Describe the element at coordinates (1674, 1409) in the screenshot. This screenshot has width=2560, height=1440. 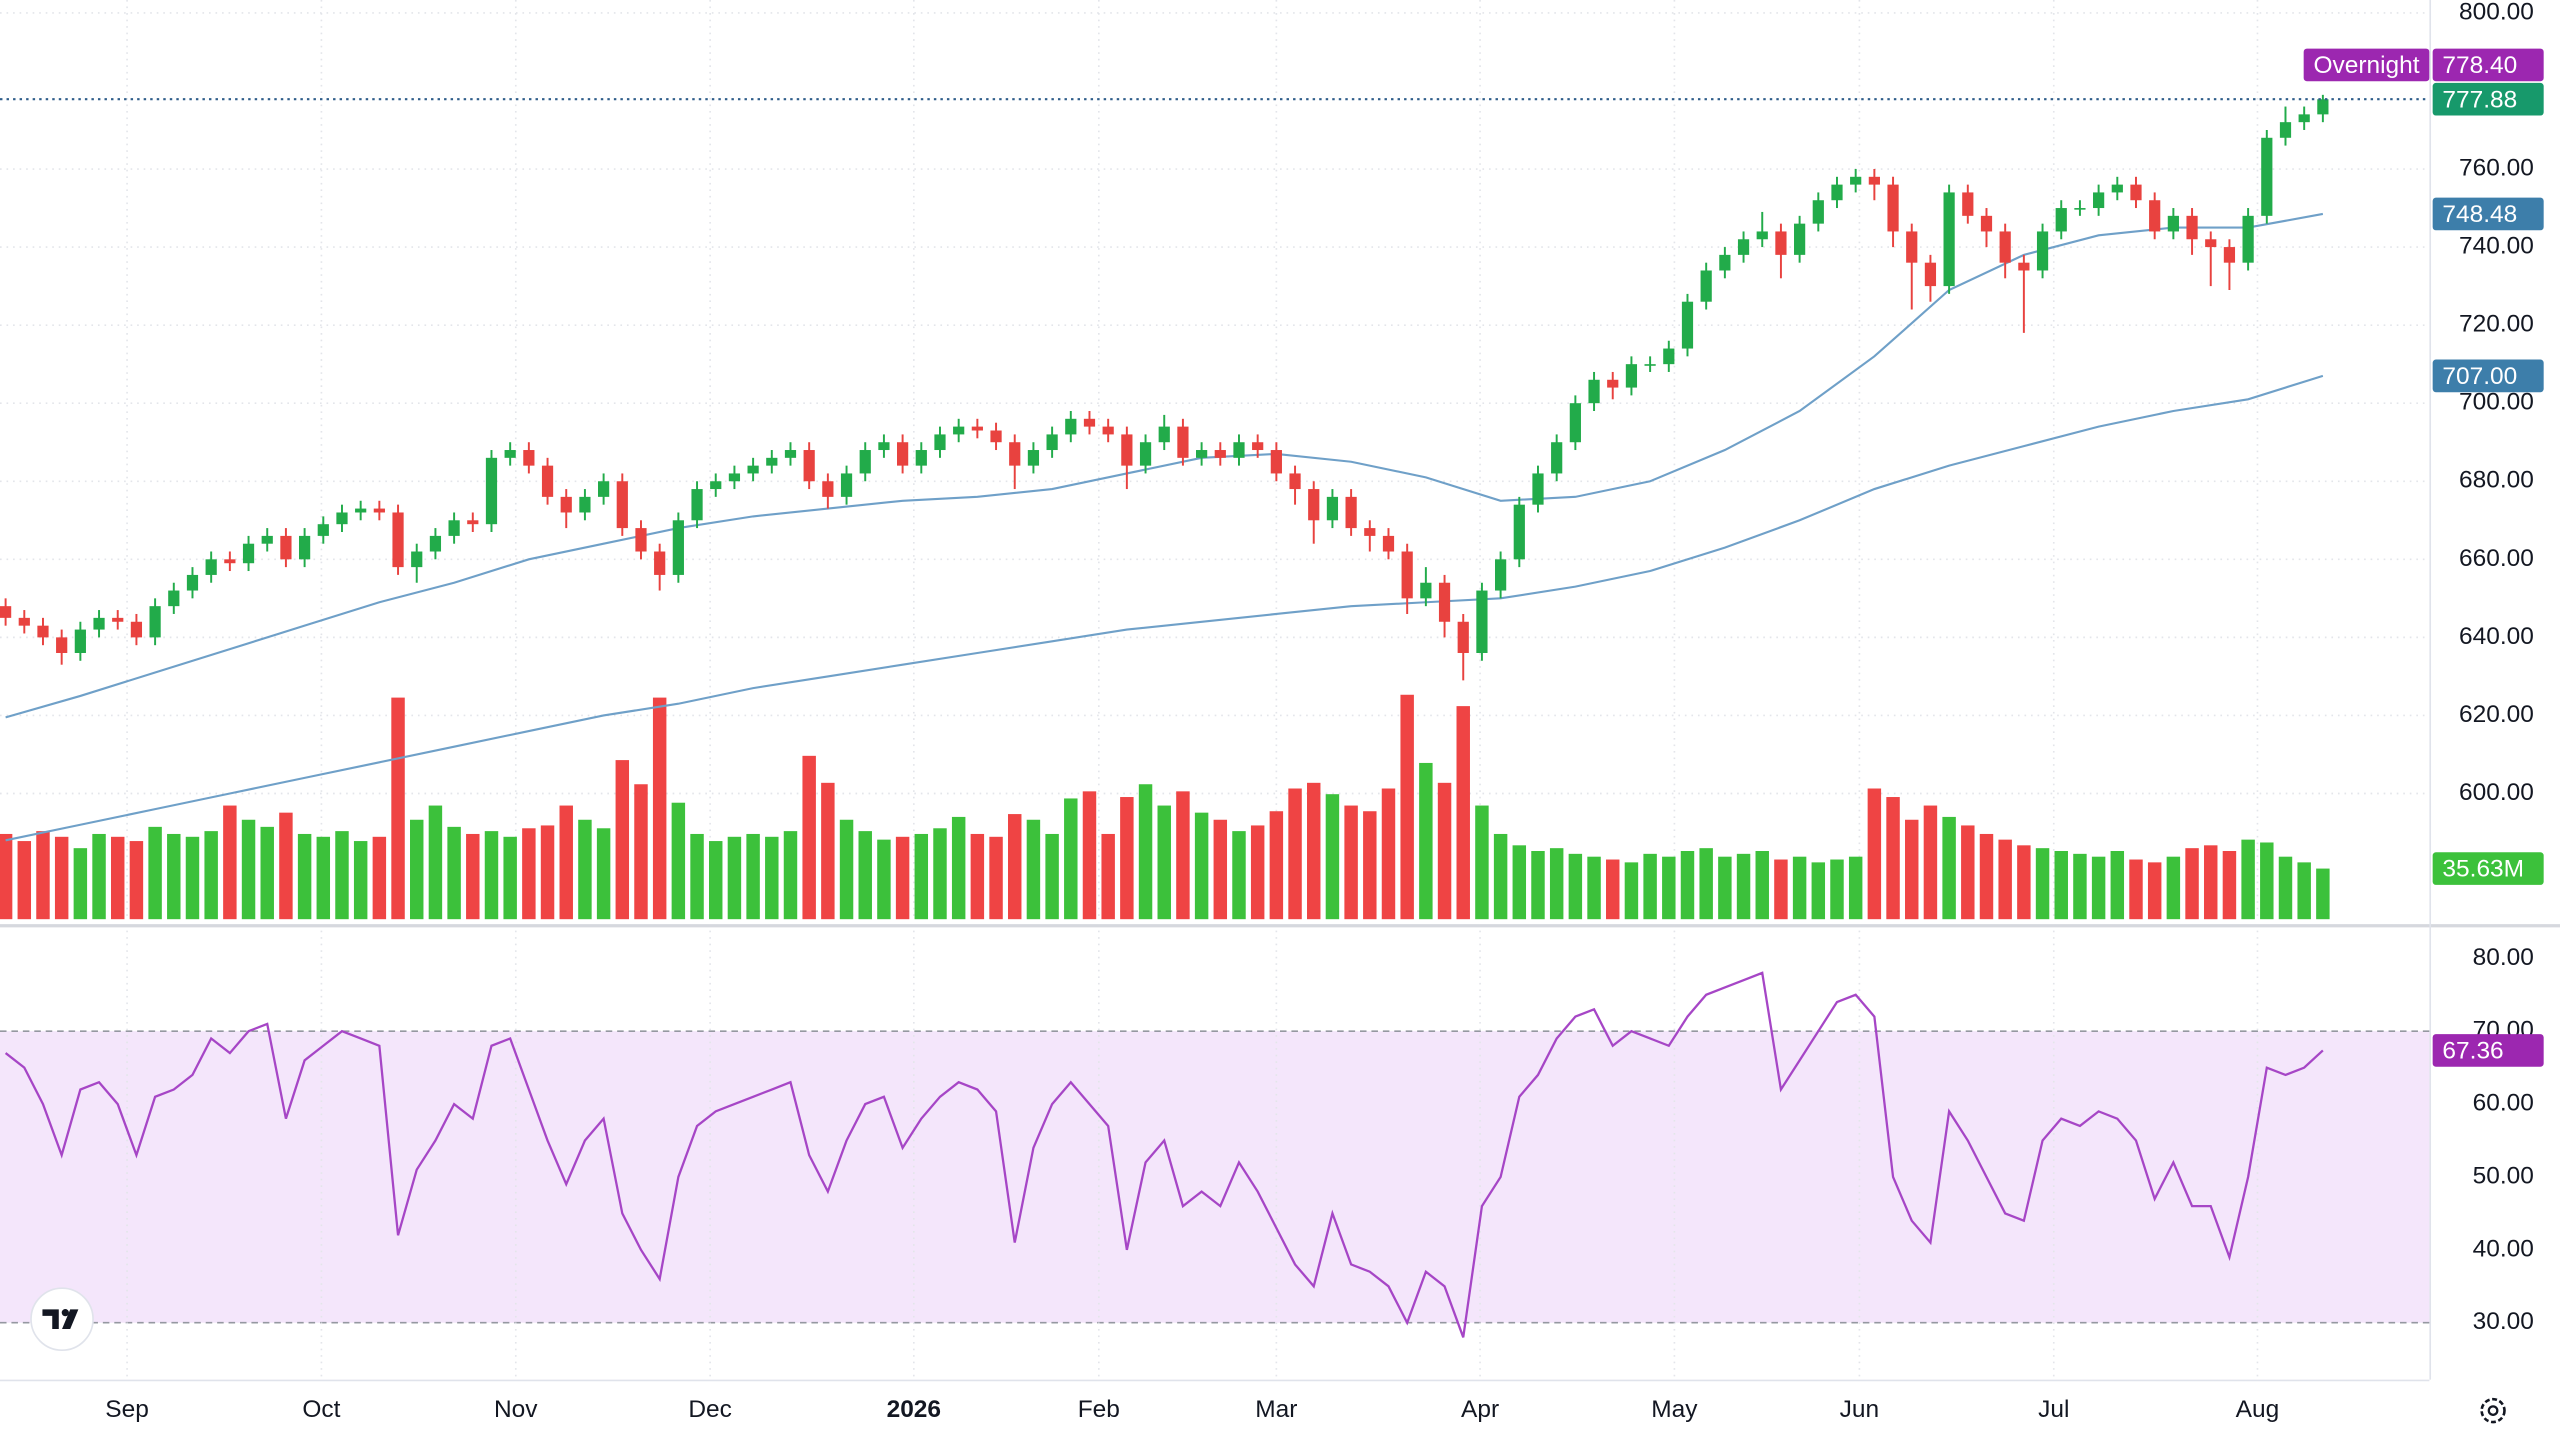
I see `x-tick-label: May` at that location.